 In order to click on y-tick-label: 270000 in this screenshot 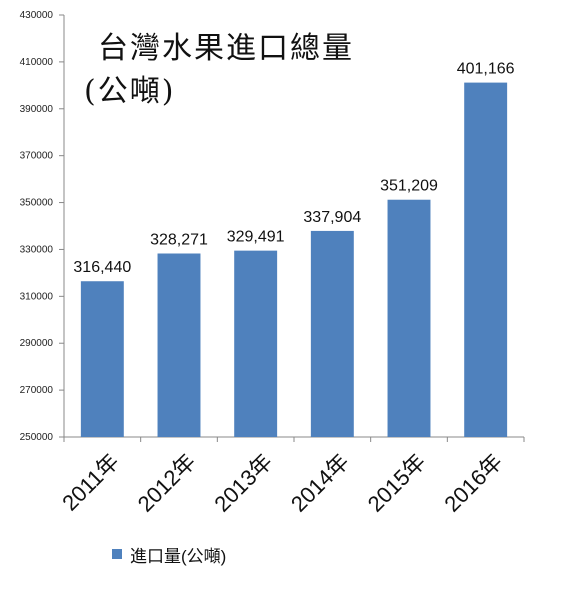, I will do `click(37, 390)`.